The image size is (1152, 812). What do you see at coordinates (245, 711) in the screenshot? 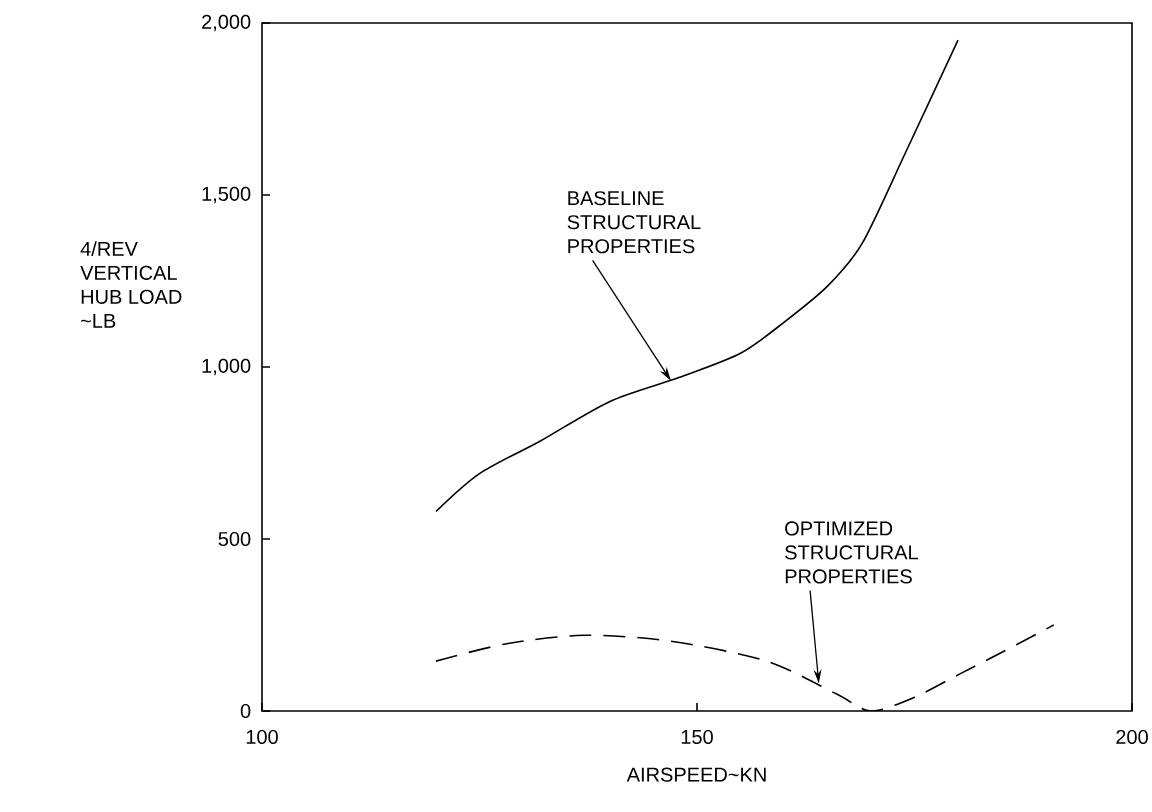
I see `y-tick-label: 0` at bounding box center [245, 711].